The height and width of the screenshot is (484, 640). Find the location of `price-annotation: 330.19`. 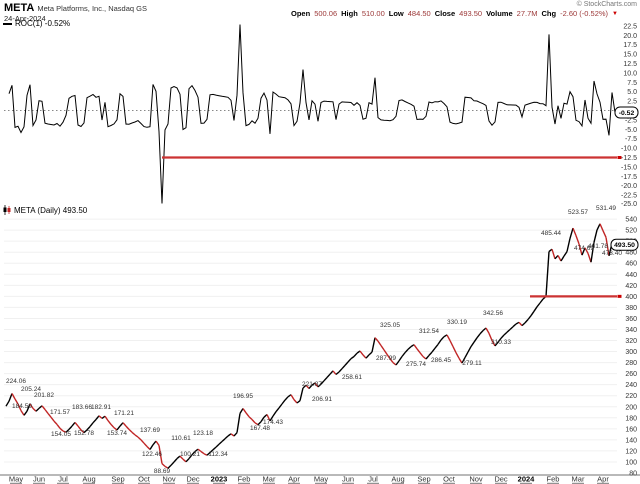

price-annotation: 330.19 is located at coordinates (457, 322).